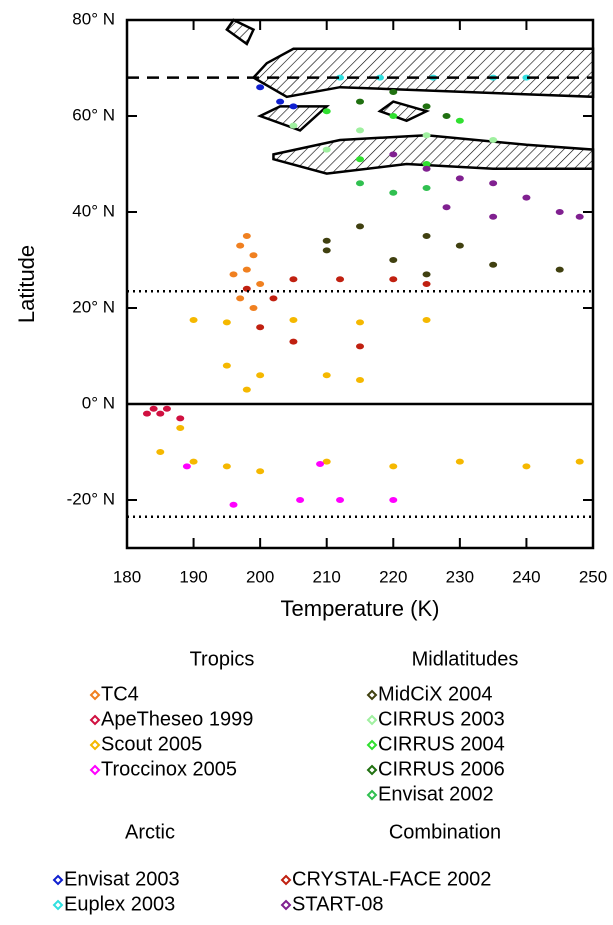 The height and width of the screenshot is (925, 613). I want to click on legend-label: START-08, so click(338, 904).